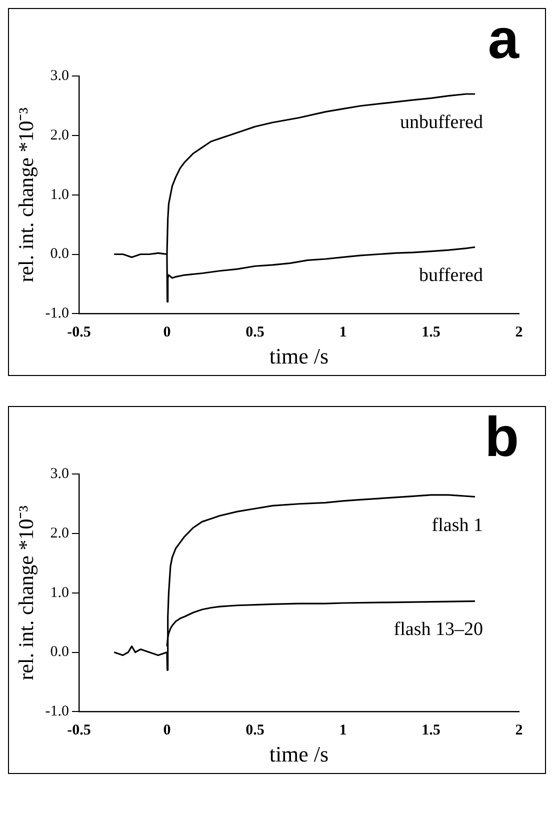 The height and width of the screenshot is (839, 556). I want to click on series-label: flash 1, so click(457, 525).